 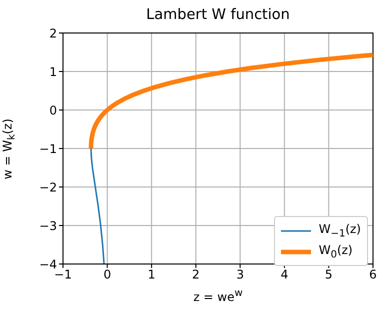 I want to click on y-tick-label: −4, so click(x=48, y=264).